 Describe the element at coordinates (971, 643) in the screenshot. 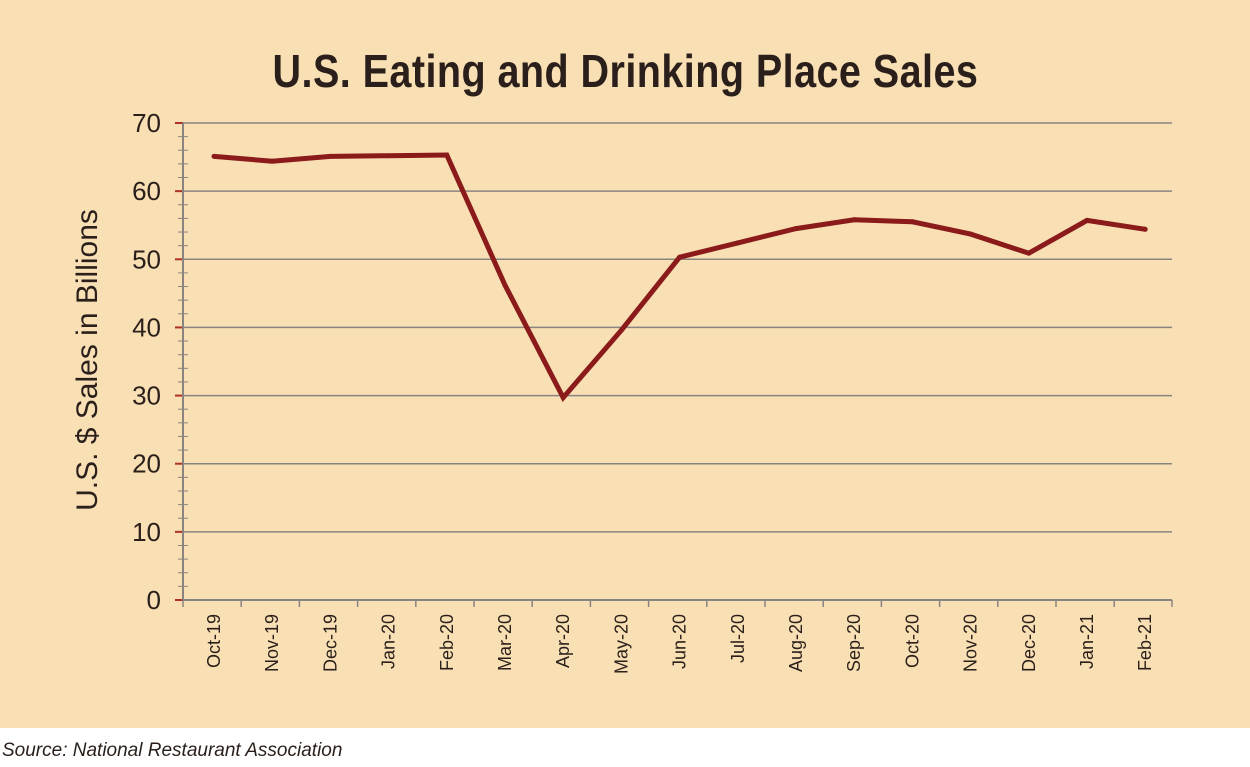

I see `x-tick-label: Nov-20` at that location.